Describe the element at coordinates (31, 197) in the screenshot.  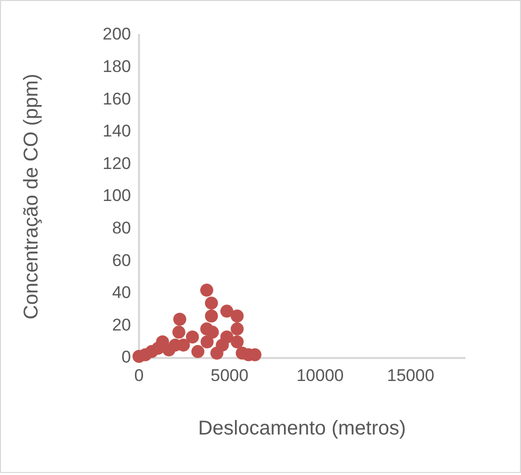
I see `y-axis-title: Concentração de CO (ppm)` at that location.